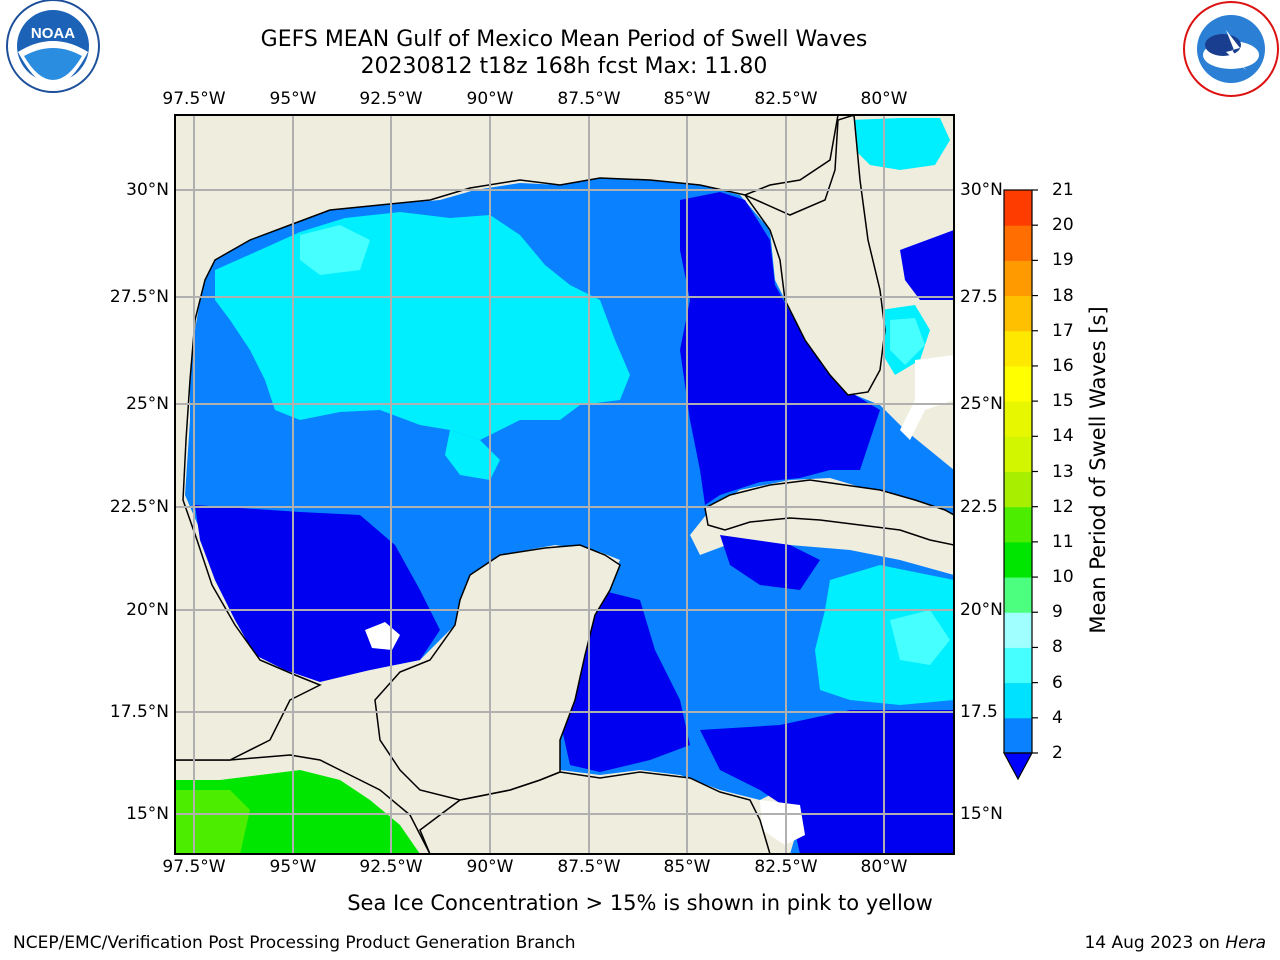  Describe the element at coordinates (472, 455) in the screenshot. I see `cyan-central-gulf` at that location.